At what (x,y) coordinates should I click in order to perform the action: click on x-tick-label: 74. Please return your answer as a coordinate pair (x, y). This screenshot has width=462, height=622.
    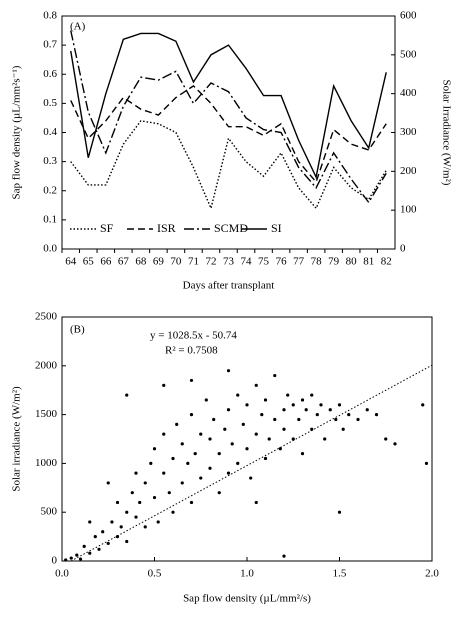
    Looking at the image, I should click on (247, 262).